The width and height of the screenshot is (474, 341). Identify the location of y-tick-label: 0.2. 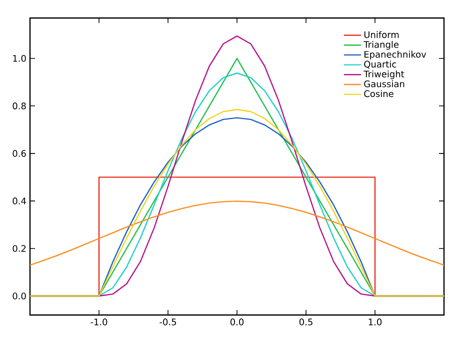
(19, 248).